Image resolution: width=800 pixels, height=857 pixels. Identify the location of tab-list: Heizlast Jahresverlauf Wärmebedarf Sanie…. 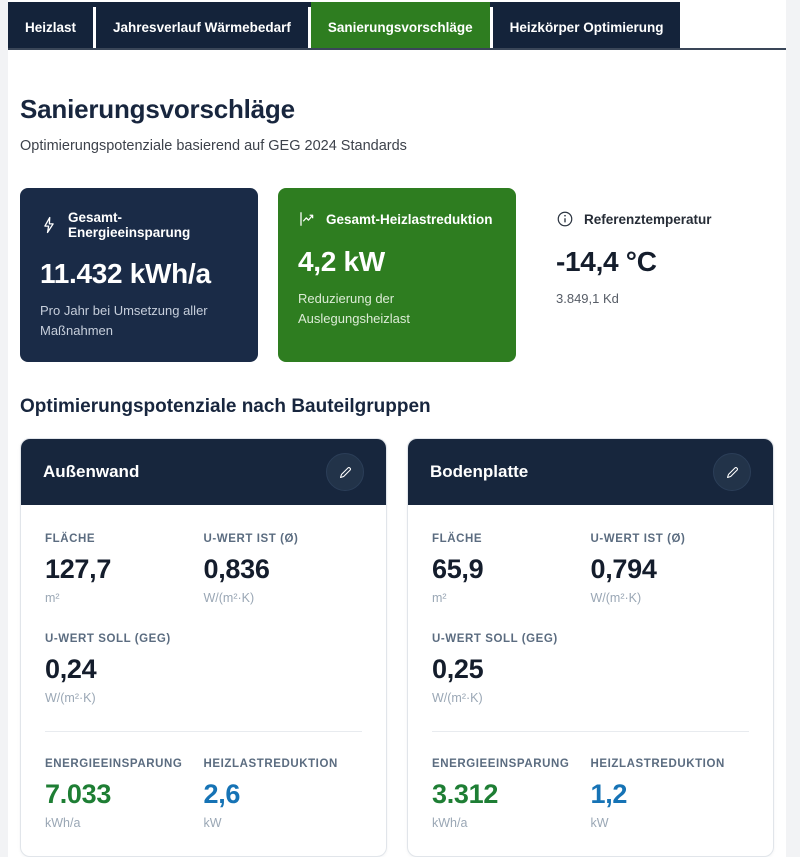
(344, 25).